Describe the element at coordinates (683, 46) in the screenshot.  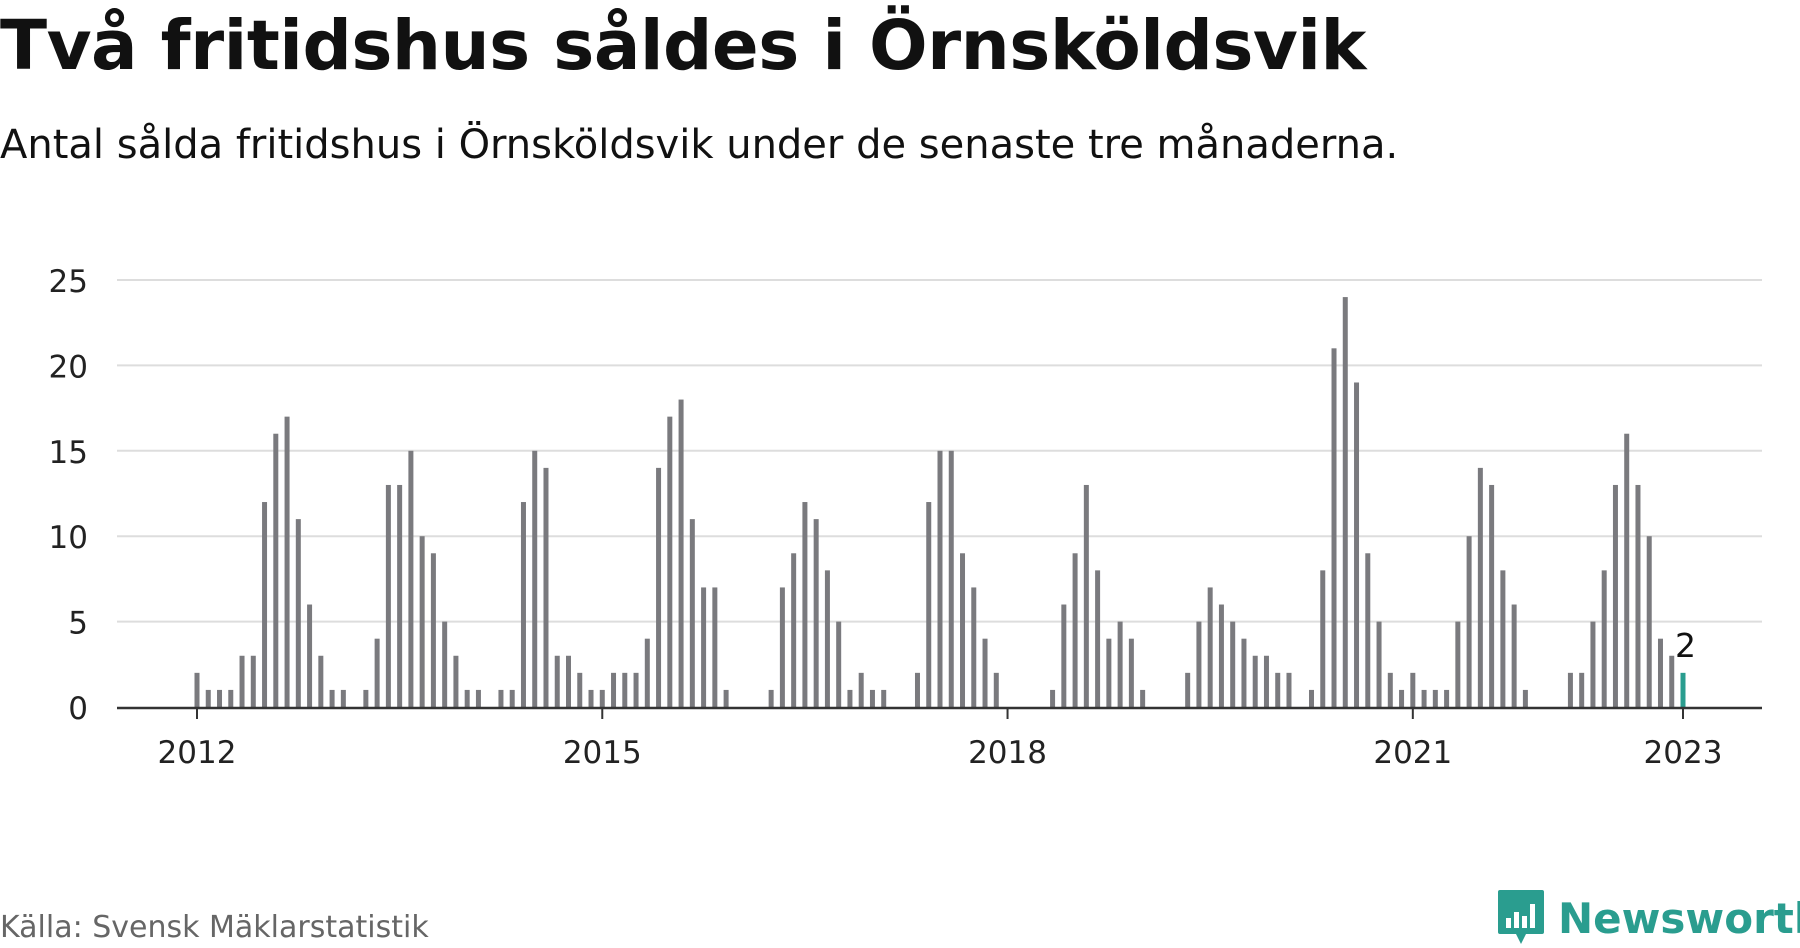
I see `chart-title: Två fritidshus såldes i Örnsköldsvik` at that location.